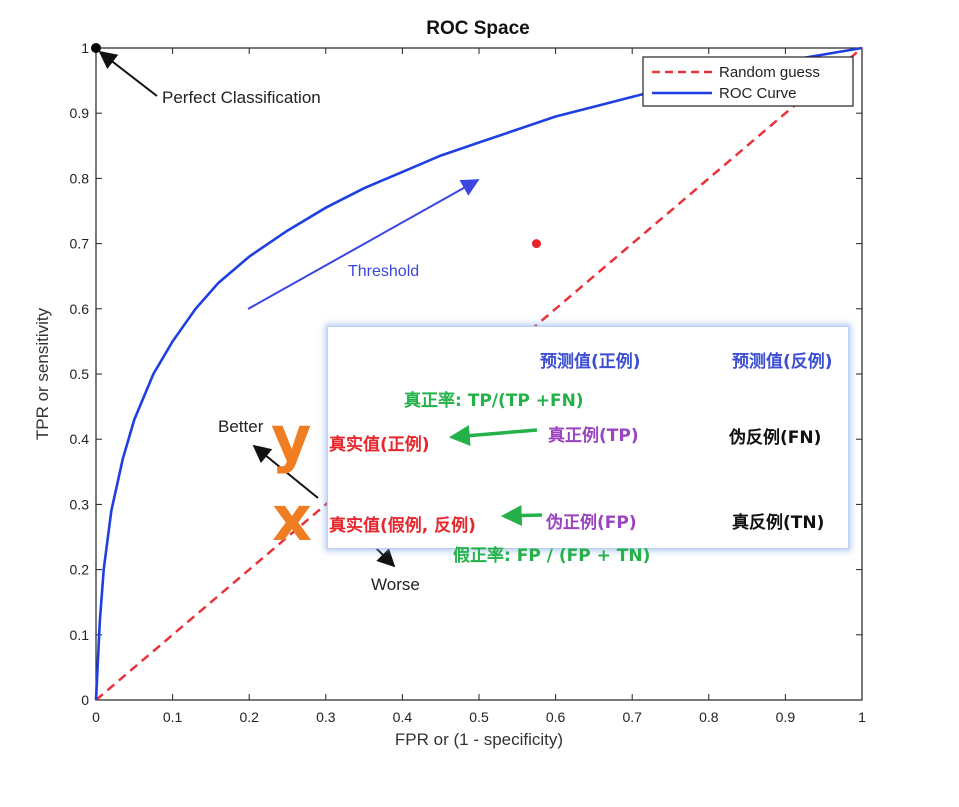  What do you see at coordinates (403, 717) in the screenshot?
I see `x-tick-label: 0.4` at bounding box center [403, 717].